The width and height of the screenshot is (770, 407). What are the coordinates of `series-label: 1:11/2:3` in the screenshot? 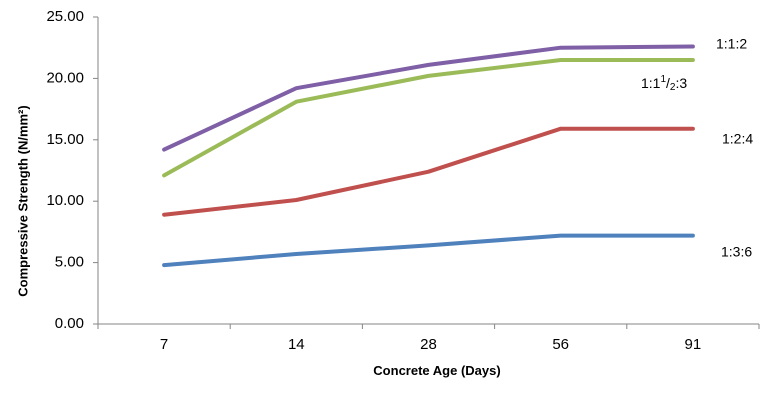 It's located at (664, 83).